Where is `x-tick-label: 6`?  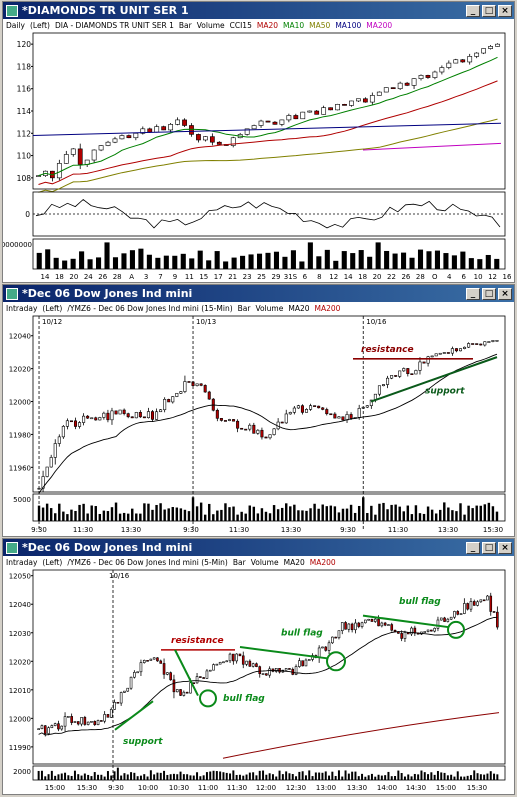
x-tick-label: 6 is located at coordinates (463, 277).